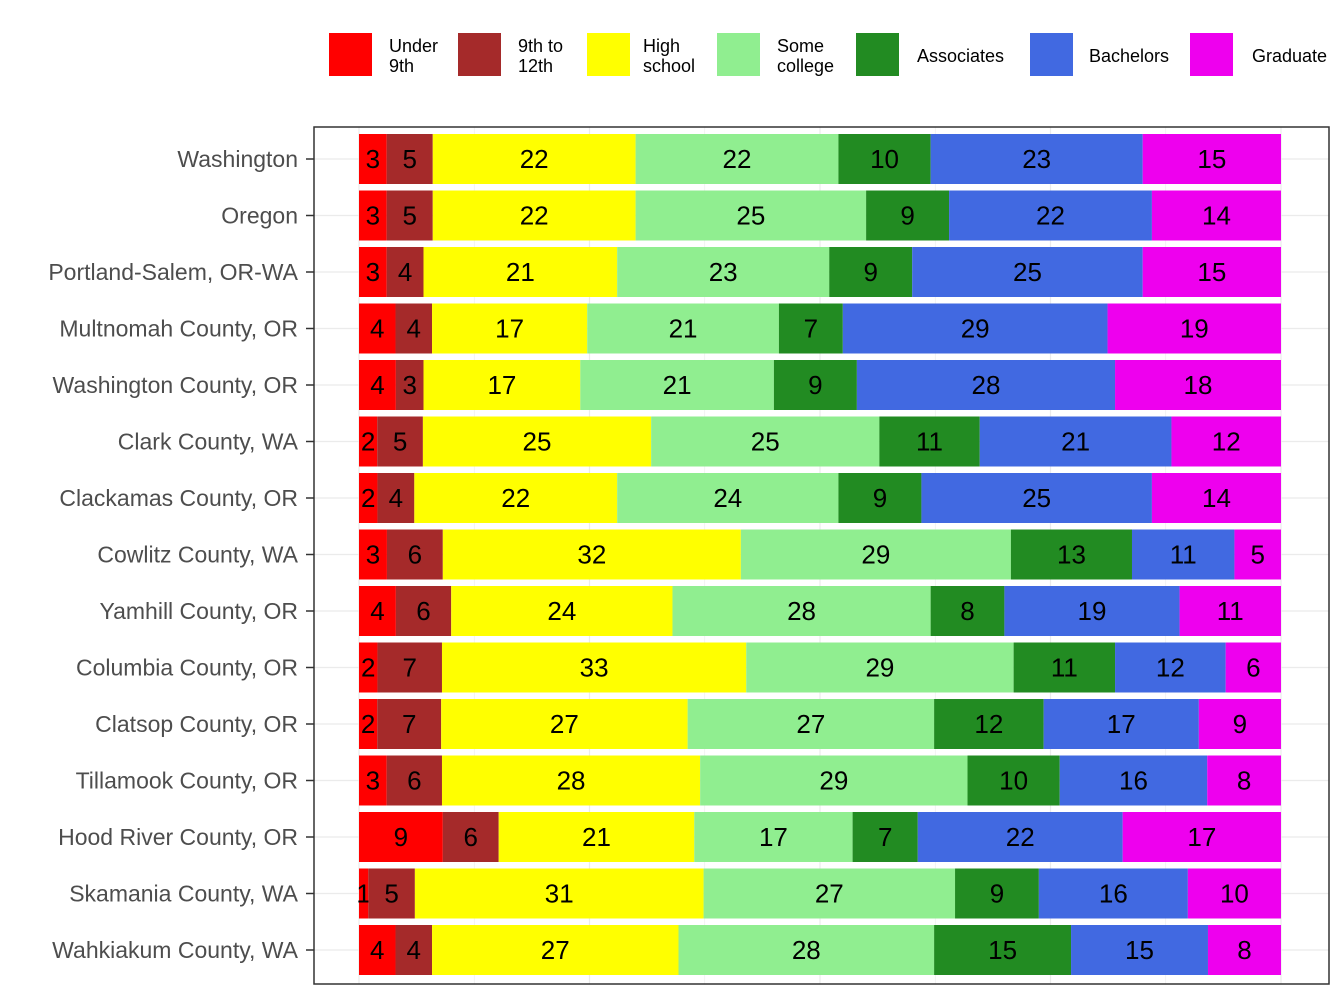 The image size is (1344, 1008). I want to click on data-label: 11, so click(1183, 555).